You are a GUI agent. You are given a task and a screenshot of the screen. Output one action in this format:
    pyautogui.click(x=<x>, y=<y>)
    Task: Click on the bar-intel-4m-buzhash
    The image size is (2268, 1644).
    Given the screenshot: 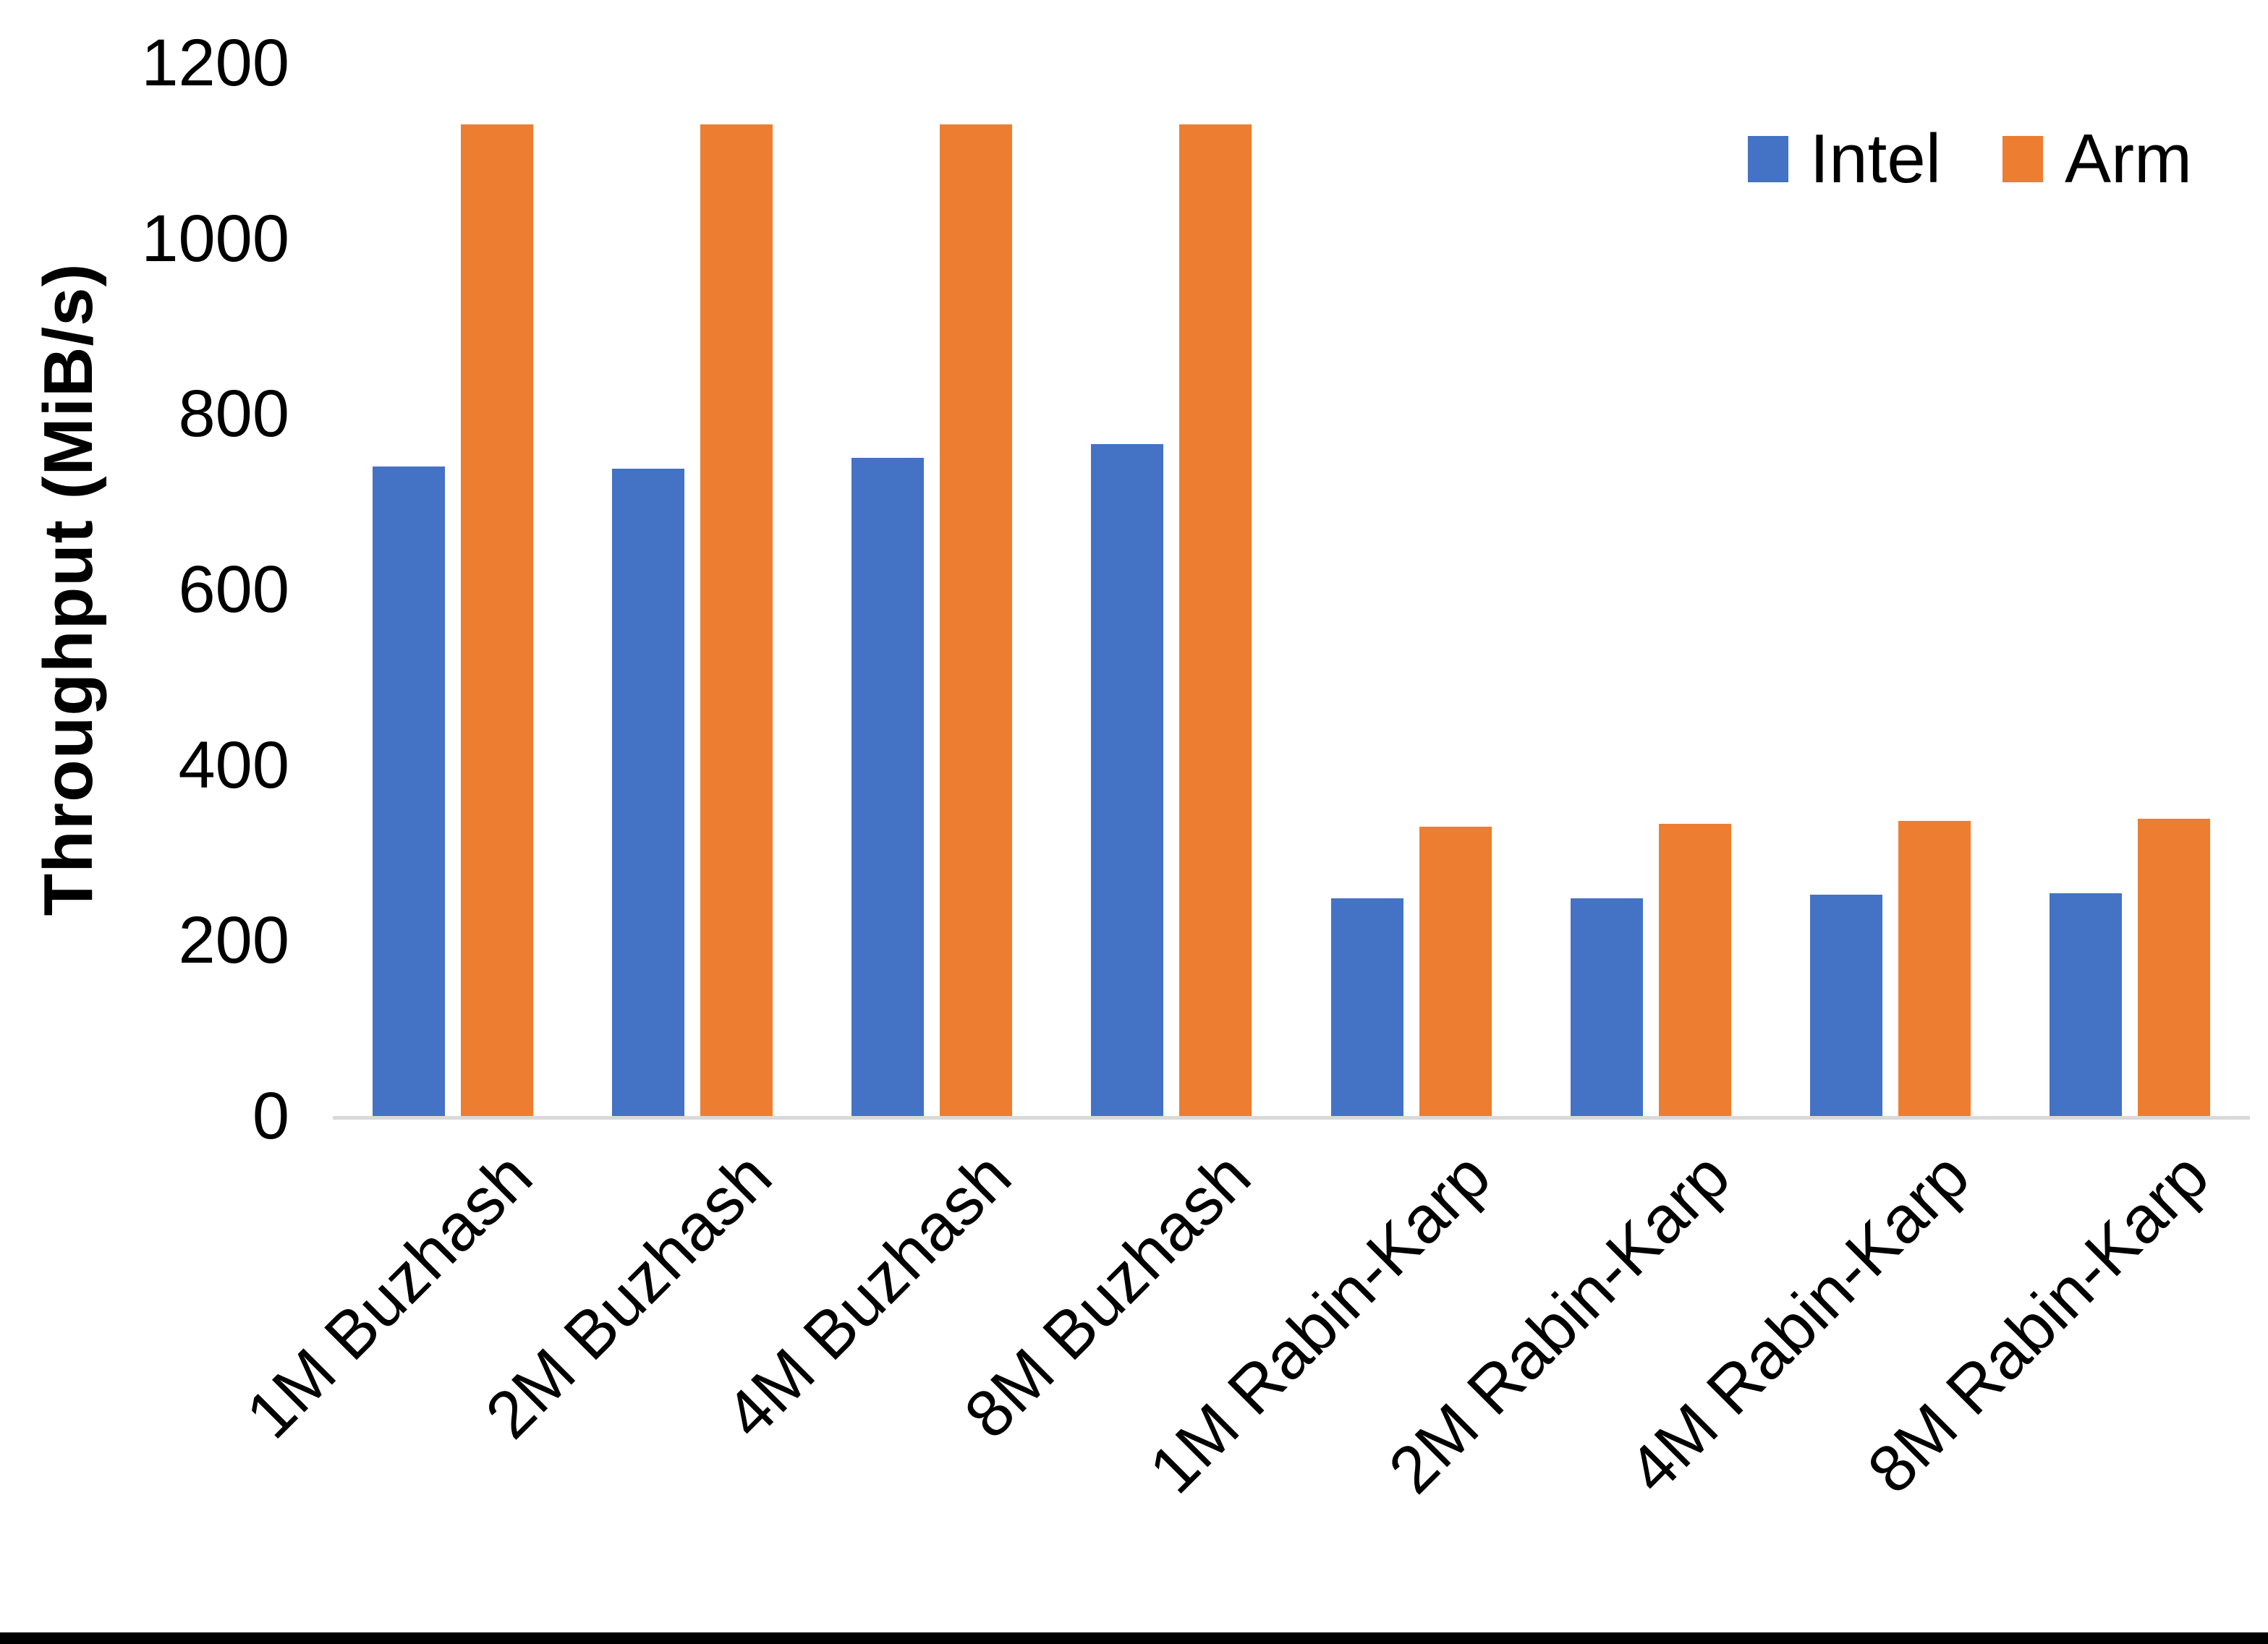 What is the action you would take?
    pyautogui.click(x=888, y=787)
    